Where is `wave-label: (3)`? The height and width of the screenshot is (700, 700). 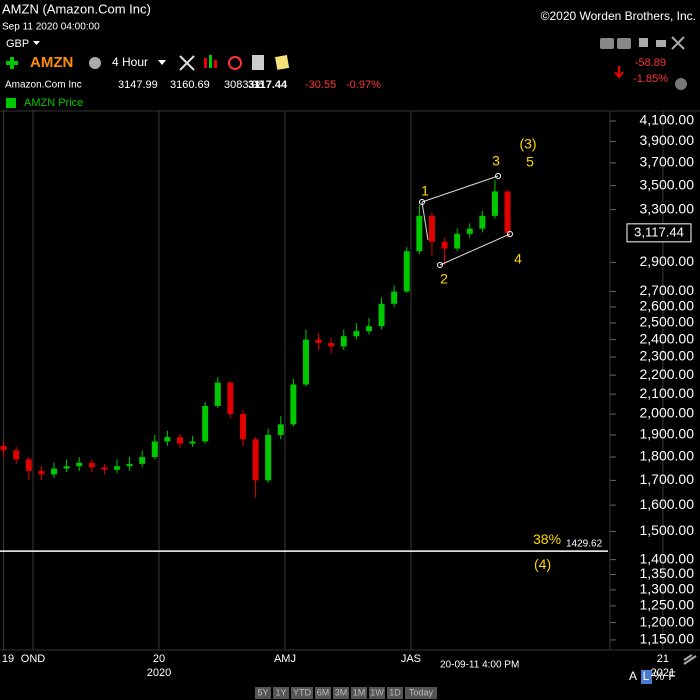
wave-label: (3) is located at coordinates (527, 144).